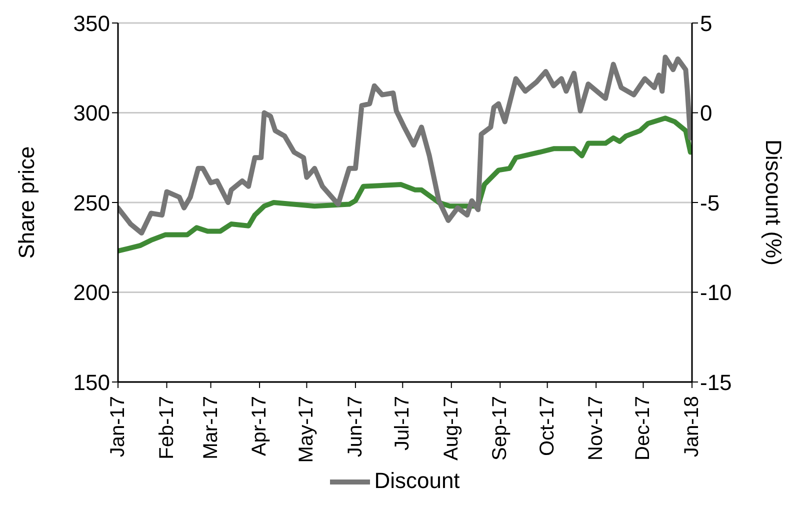  What do you see at coordinates (91, 23) in the screenshot?
I see `y-tick-label: 350` at bounding box center [91, 23].